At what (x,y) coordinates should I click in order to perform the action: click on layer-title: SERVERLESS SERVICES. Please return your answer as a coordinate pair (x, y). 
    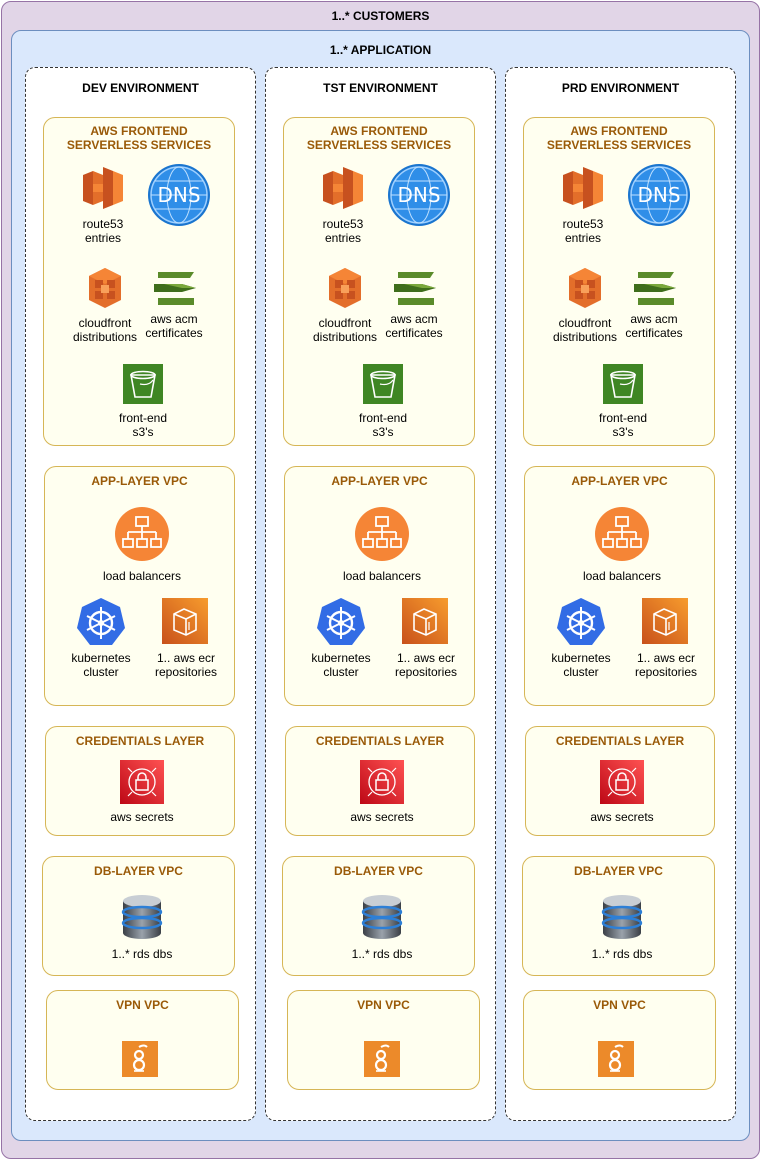
    Looking at the image, I should click on (379, 145).